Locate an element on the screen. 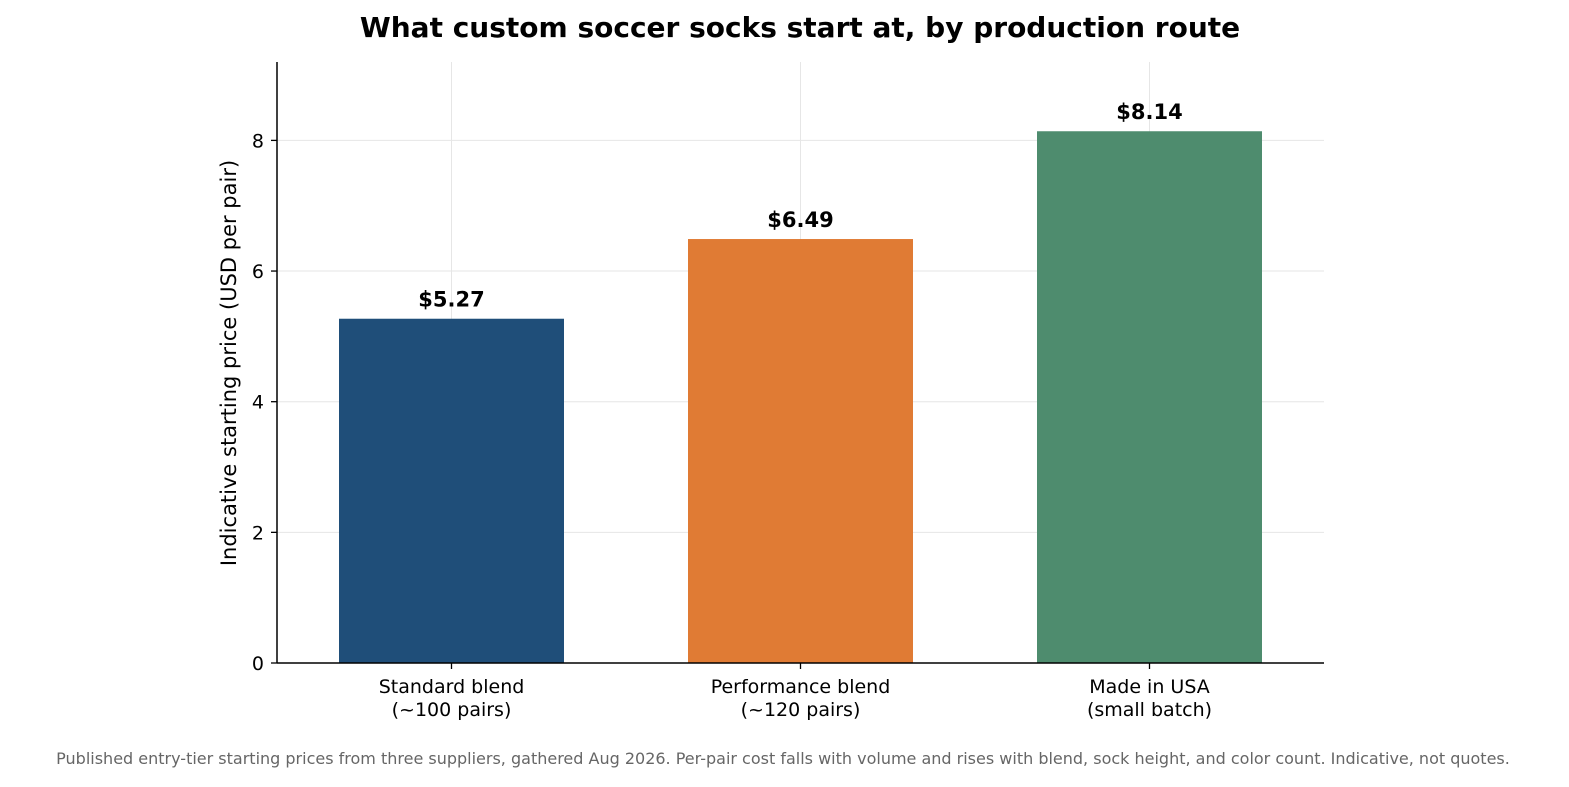  x-tick-label: Performance blend is located at coordinates (801, 687).